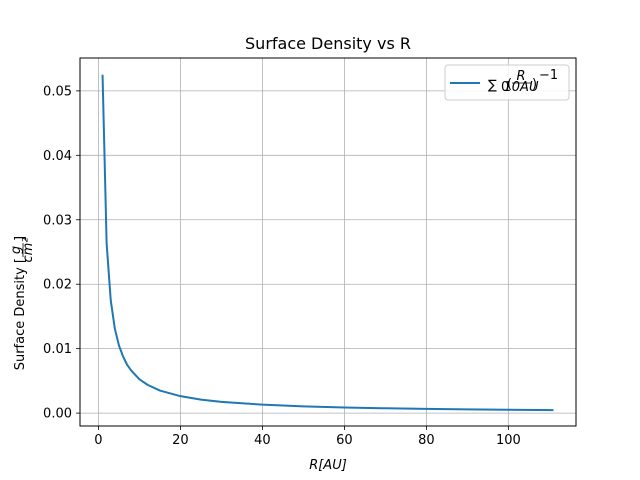 The height and width of the screenshot is (480, 640). What do you see at coordinates (548, 75) in the screenshot?
I see `legend-exponent: −1` at bounding box center [548, 75].